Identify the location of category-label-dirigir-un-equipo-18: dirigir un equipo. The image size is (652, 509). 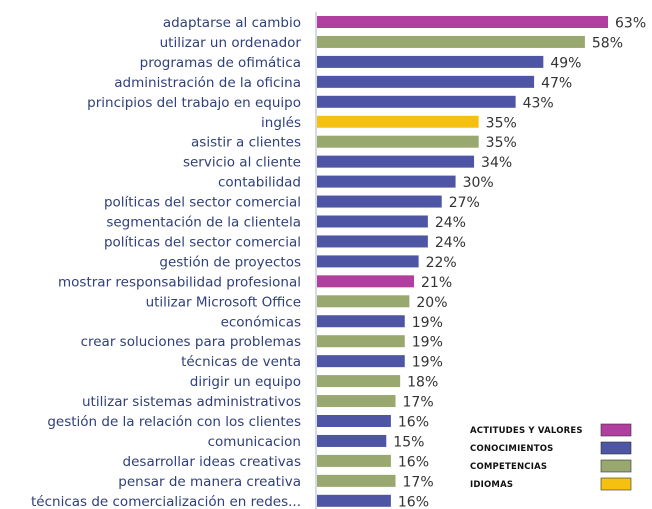
(245, 382).